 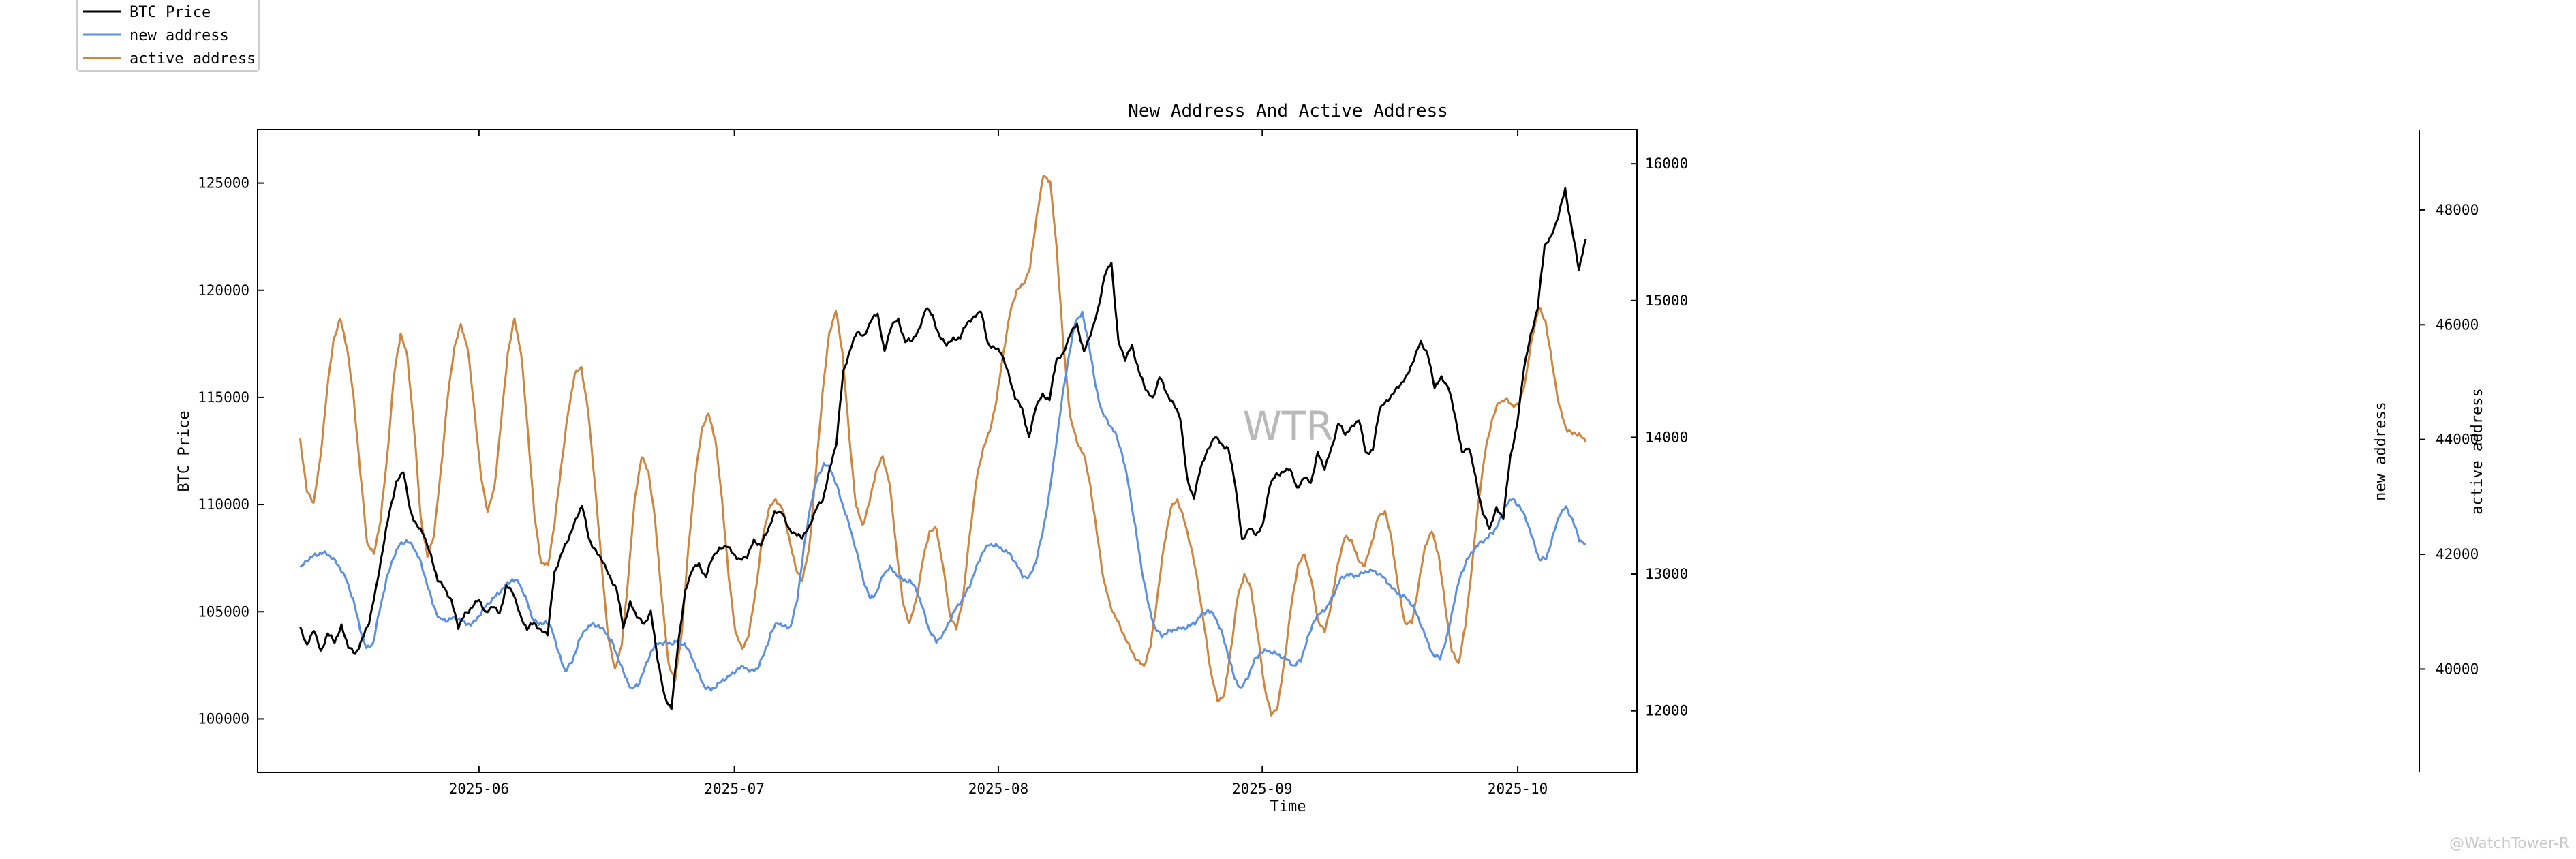 I want to click on left-y-axis: 100000 105000 110000 115000 120000 125000, so click(x=231, y=451).